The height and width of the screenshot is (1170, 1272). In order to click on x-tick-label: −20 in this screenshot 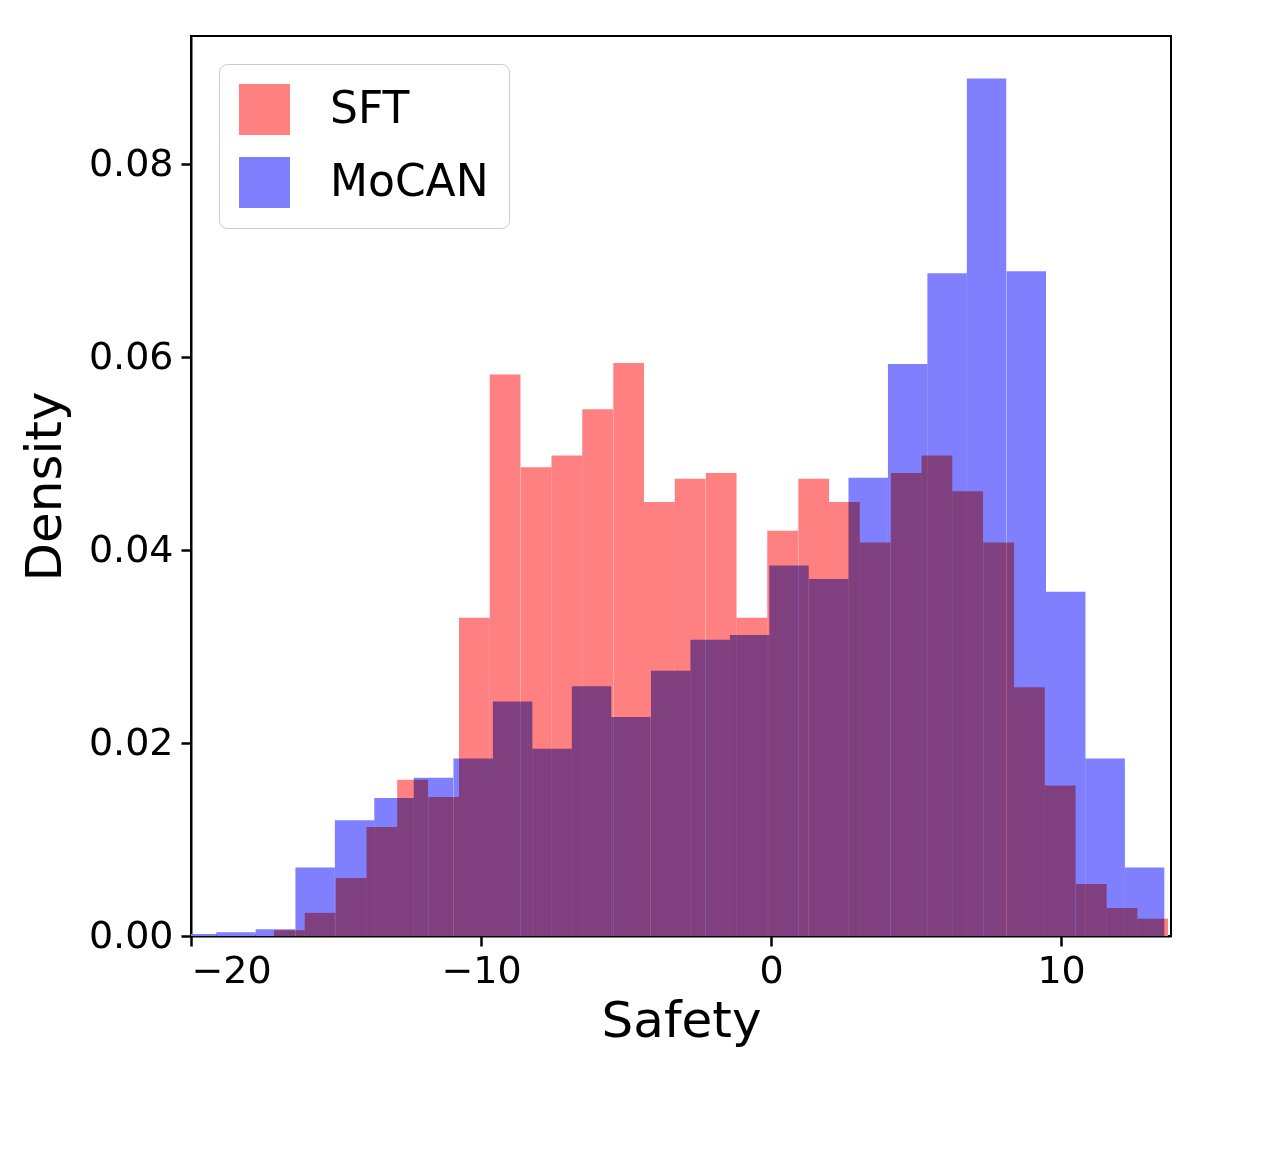, I will do `click(231, 969)`.